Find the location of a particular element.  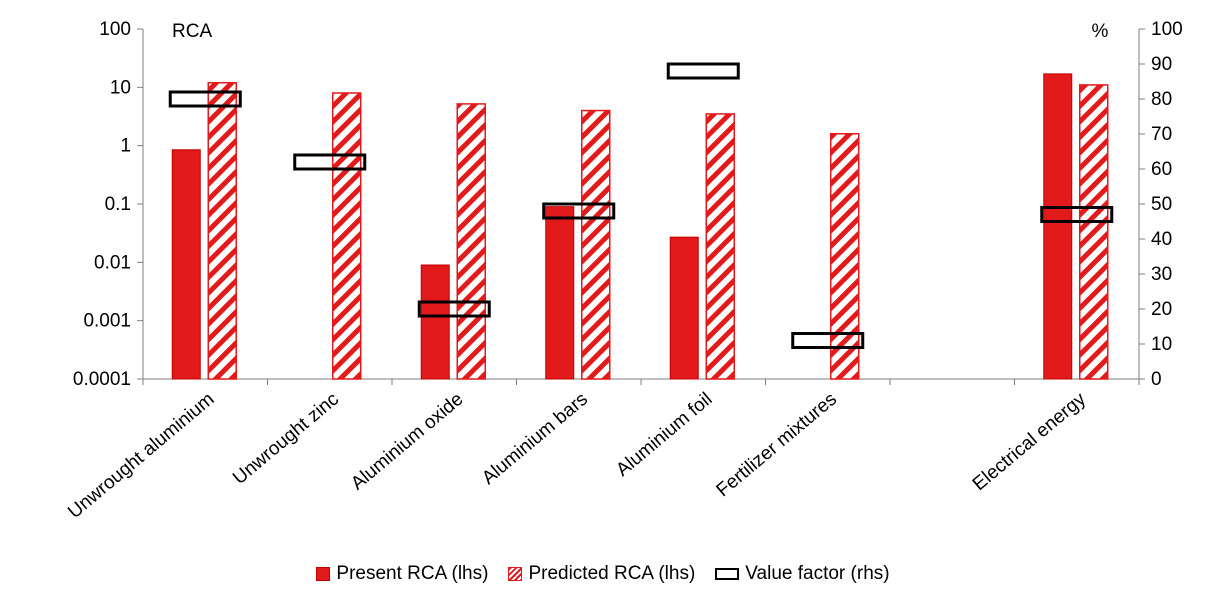

right-tick-label: 100 is located at coordinates (1167, 29).